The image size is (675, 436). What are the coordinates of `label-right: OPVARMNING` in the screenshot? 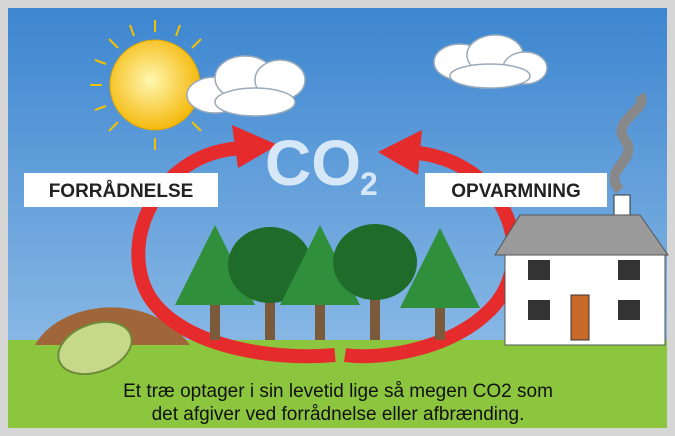 It's located at (515, 191).